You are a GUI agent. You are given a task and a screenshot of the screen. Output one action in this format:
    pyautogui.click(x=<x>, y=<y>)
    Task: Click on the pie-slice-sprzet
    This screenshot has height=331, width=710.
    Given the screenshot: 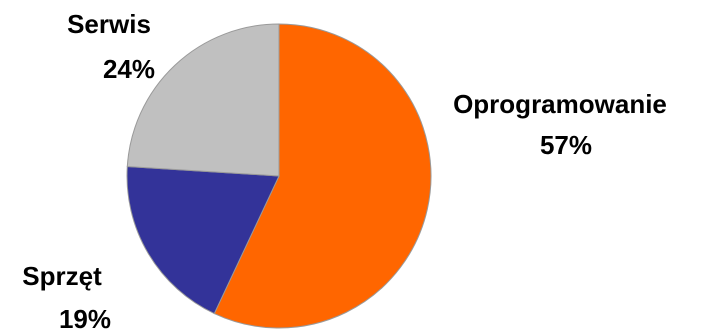 What is the action you would take?
    pyautogui.click(x=203, y=240)
    